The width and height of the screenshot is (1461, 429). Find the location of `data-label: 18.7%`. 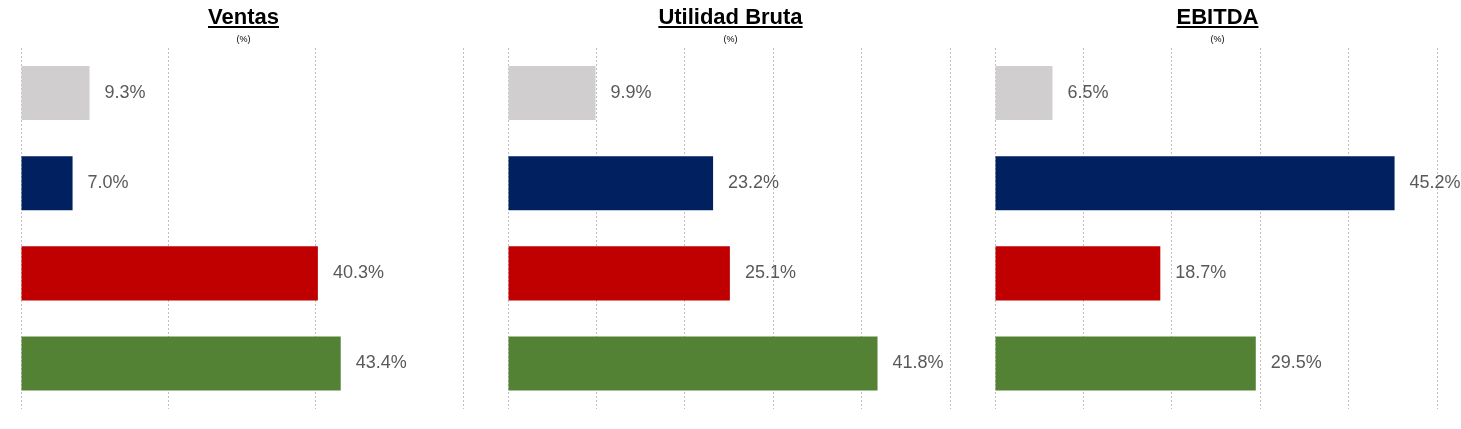

data-label: 18.7% is located at coordinates (1201, 272).